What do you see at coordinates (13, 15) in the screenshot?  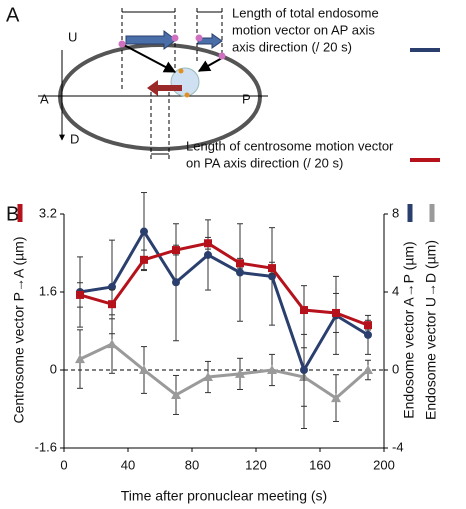 I see `panel-label: A` at bounding box center [13, 15].